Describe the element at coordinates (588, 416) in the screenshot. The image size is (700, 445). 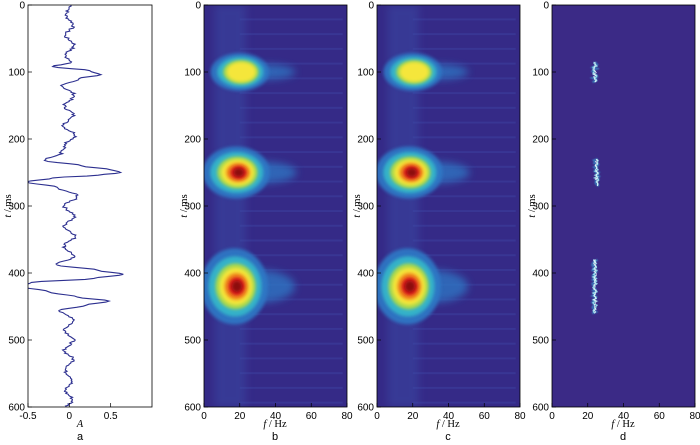
I see `xtick-label-d: 20` at that location.